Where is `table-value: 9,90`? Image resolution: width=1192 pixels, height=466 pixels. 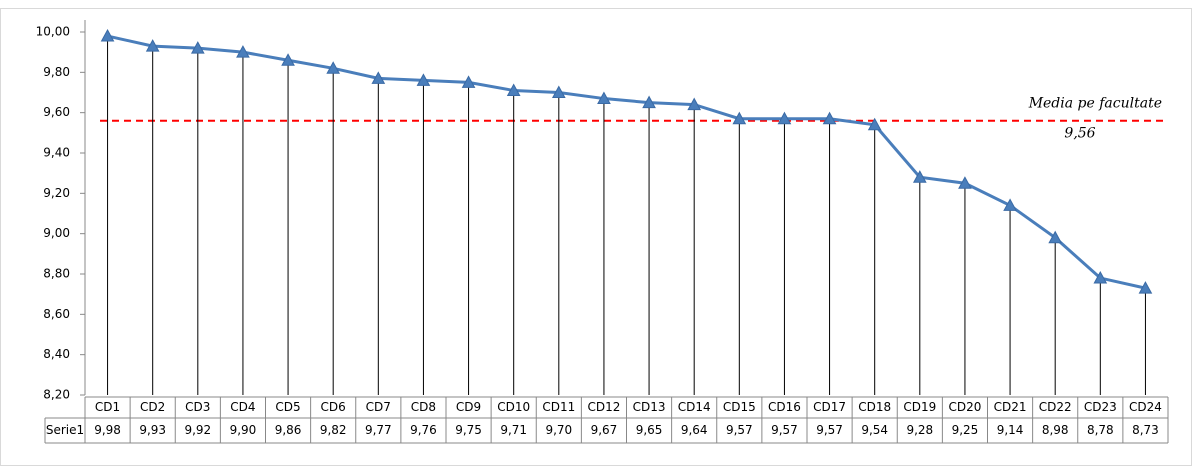
table-value: 9,90 is located at coordinates (243, 430).